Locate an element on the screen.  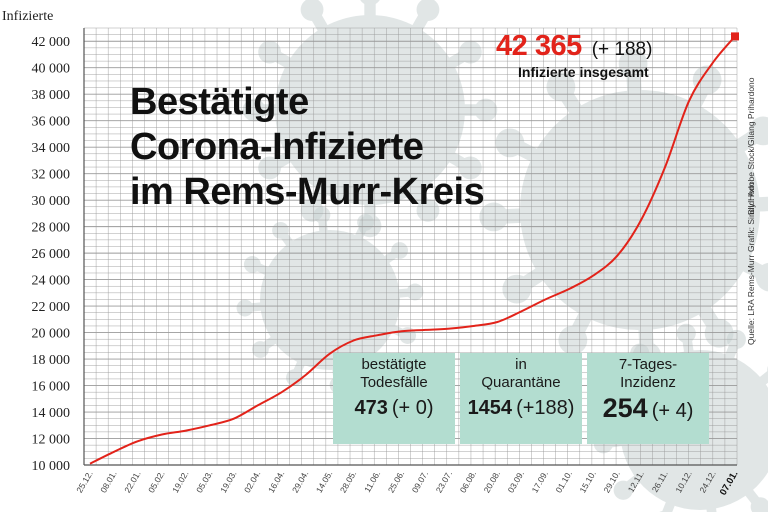
x-tick-label: 06.08. is located at coordinates (468, 481).